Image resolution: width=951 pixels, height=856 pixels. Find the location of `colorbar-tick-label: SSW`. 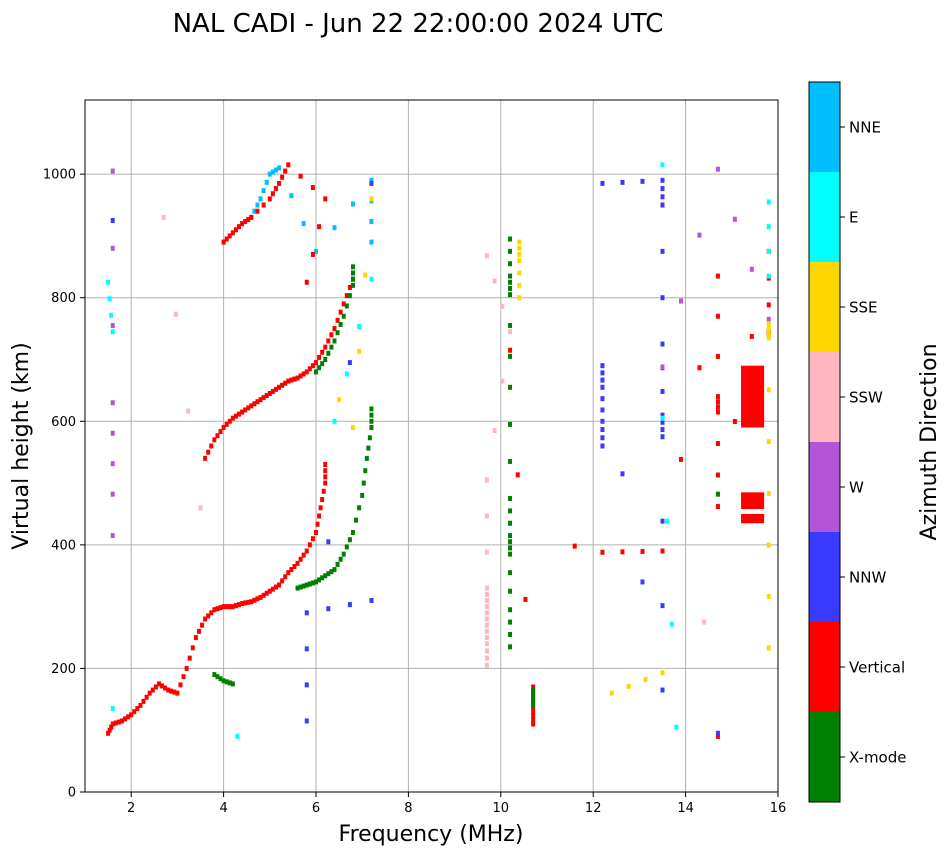

colorbar-tick-label: SSW is located at coordinates (866, 398).